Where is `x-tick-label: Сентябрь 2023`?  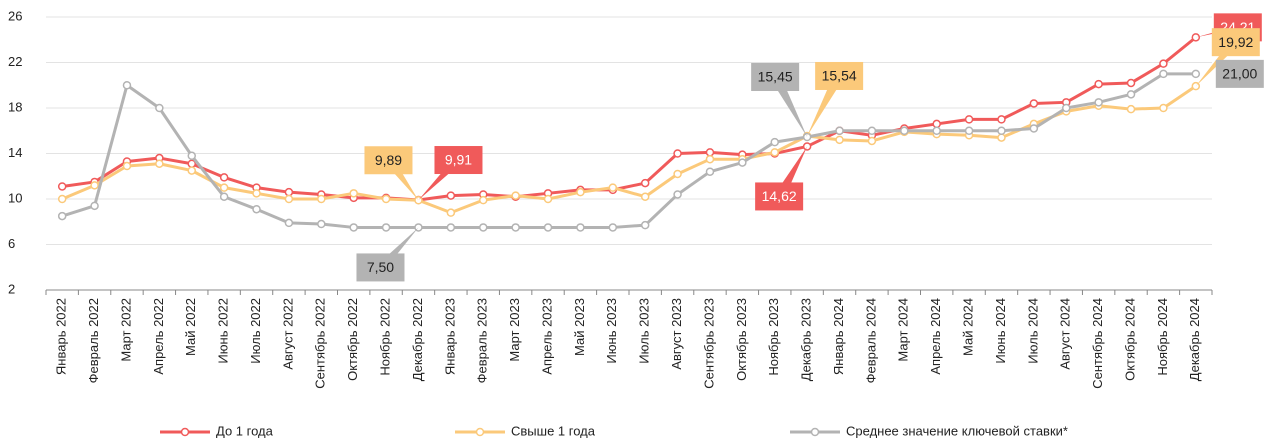
x-tick-label: Сентябрь 2023 is located at coordinates (708, 343).